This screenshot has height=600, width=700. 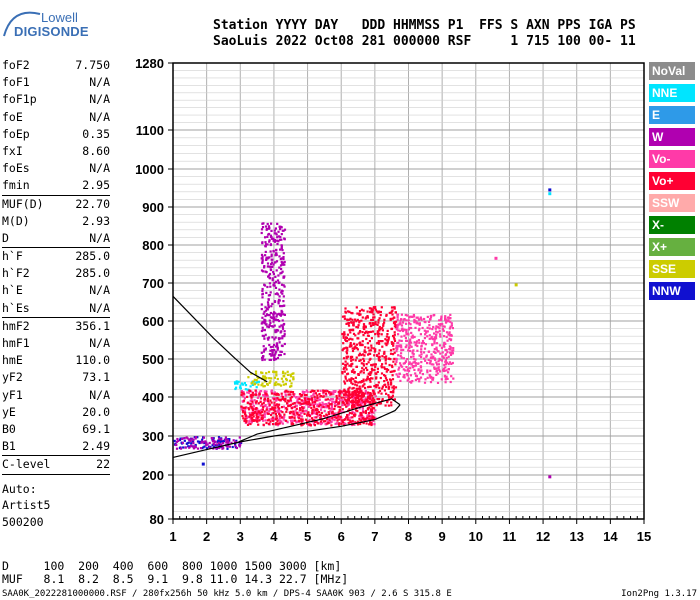 I want to click on x-tick-label: 6, so click(x=341, y=536).